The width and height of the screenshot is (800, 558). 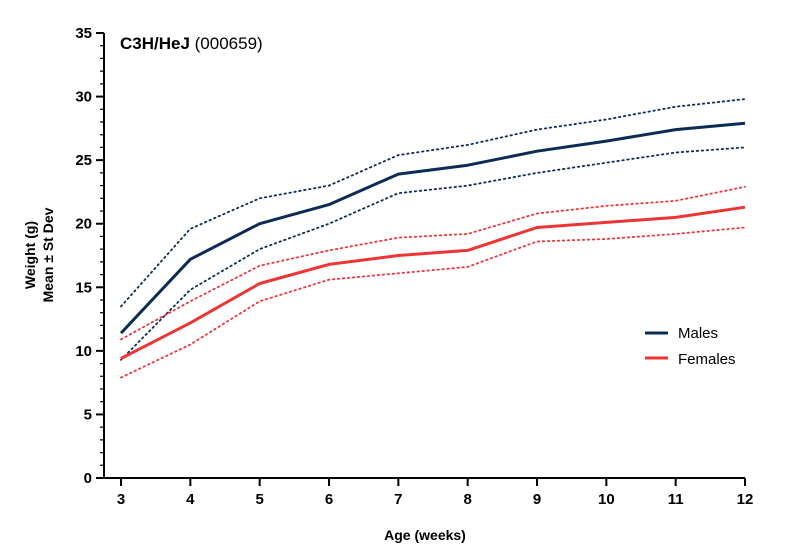 What do you see at coordinates (121, 499) in the screenshot?
I see `x-tick-label: 3` at bounding box center [121, 499].